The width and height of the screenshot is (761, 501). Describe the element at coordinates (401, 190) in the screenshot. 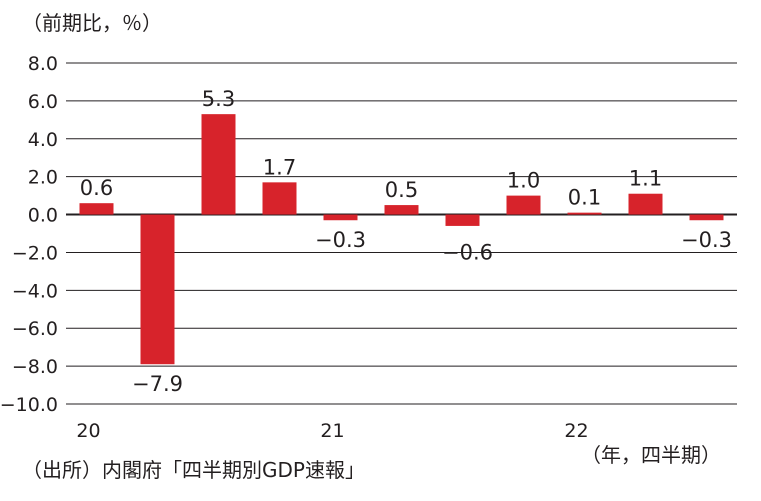

I see `data-label: 0.5` at that location.